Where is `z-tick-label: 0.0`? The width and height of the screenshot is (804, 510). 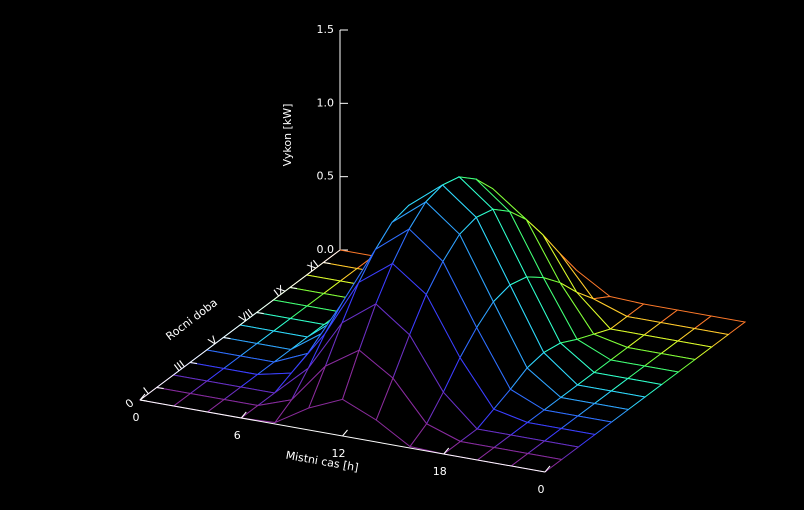 z-tick-label: 0.0 is located at coordinates (326, 249).